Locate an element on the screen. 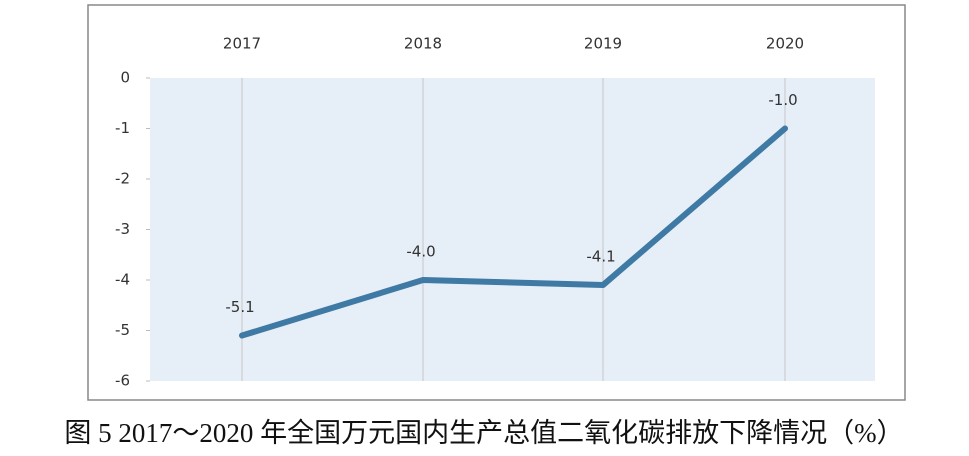 The height and width of the screenshot is (456, 969). y-tick-label: -1 is located at coordinates (122, 128).